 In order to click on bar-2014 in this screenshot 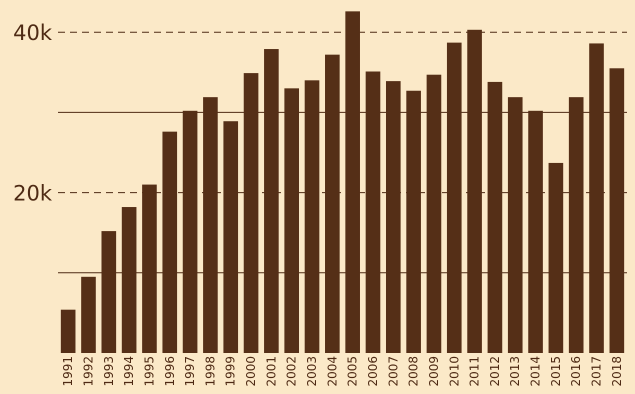, I will do `click(535, 231)`.